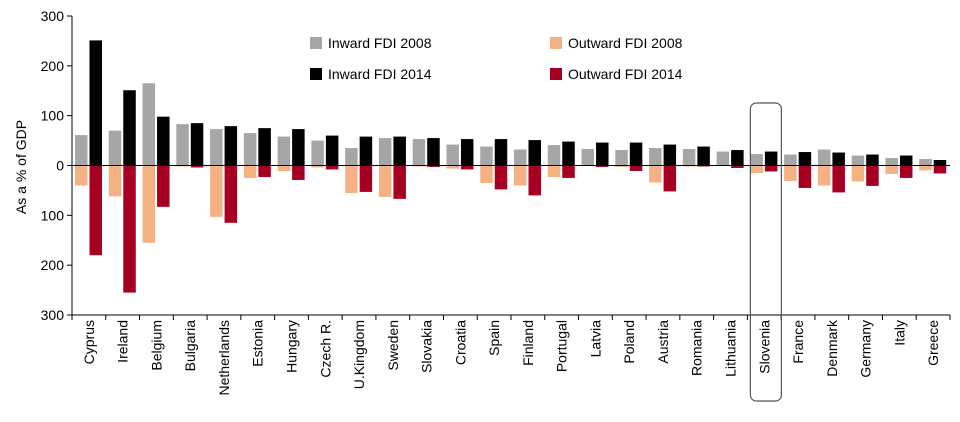  Describe the element at coordinates (798, 342) in the screenshot. I see `category-label: France` at that location.